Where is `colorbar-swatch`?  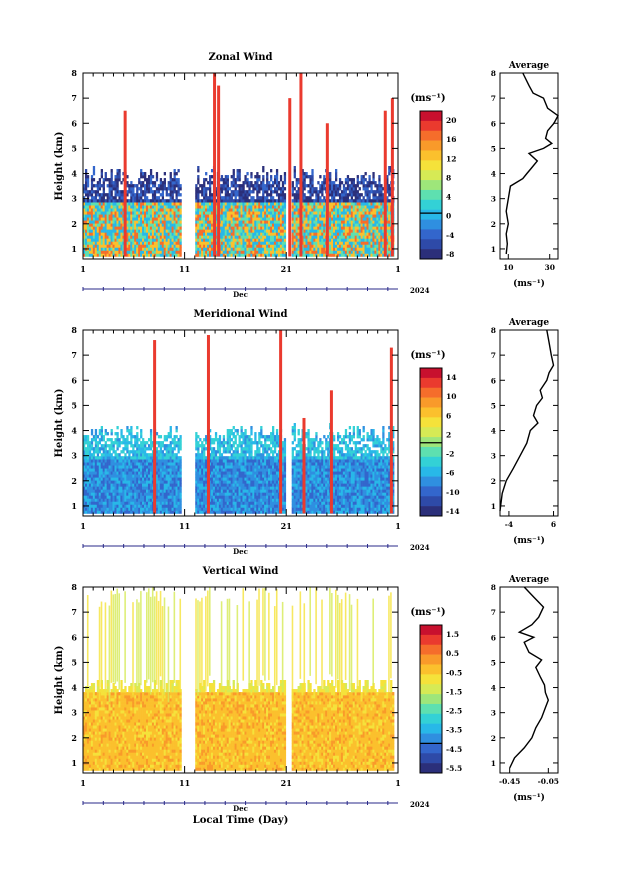
colorbar-swatch is located at coordinates (431, 204).